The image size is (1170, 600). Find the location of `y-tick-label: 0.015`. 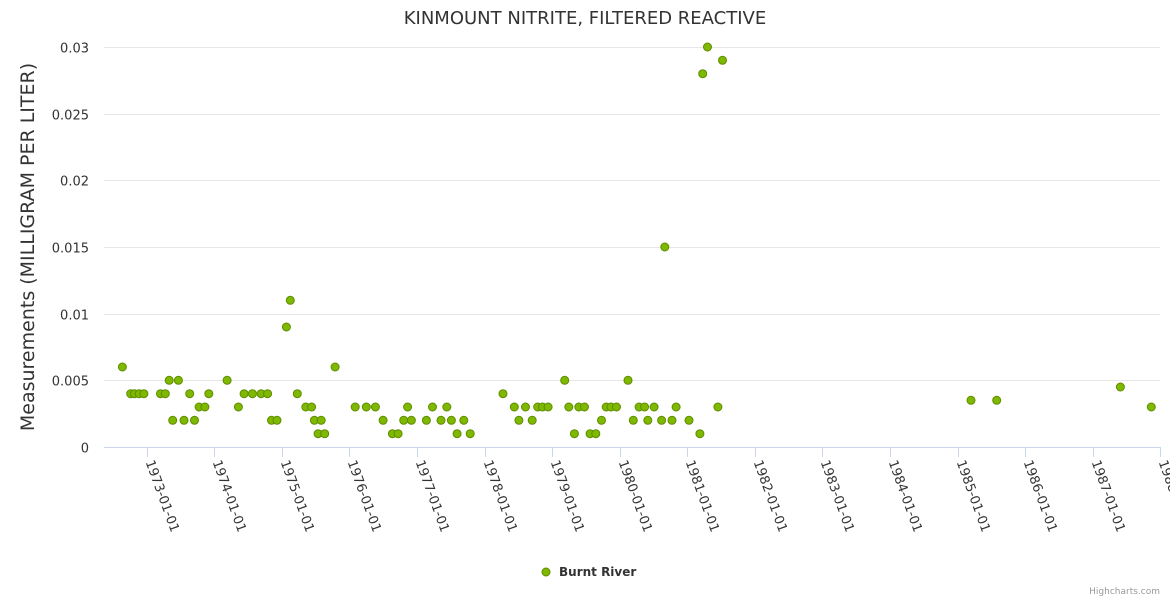

y-tick-label: 0.015 is located at coordinates (70, 249).